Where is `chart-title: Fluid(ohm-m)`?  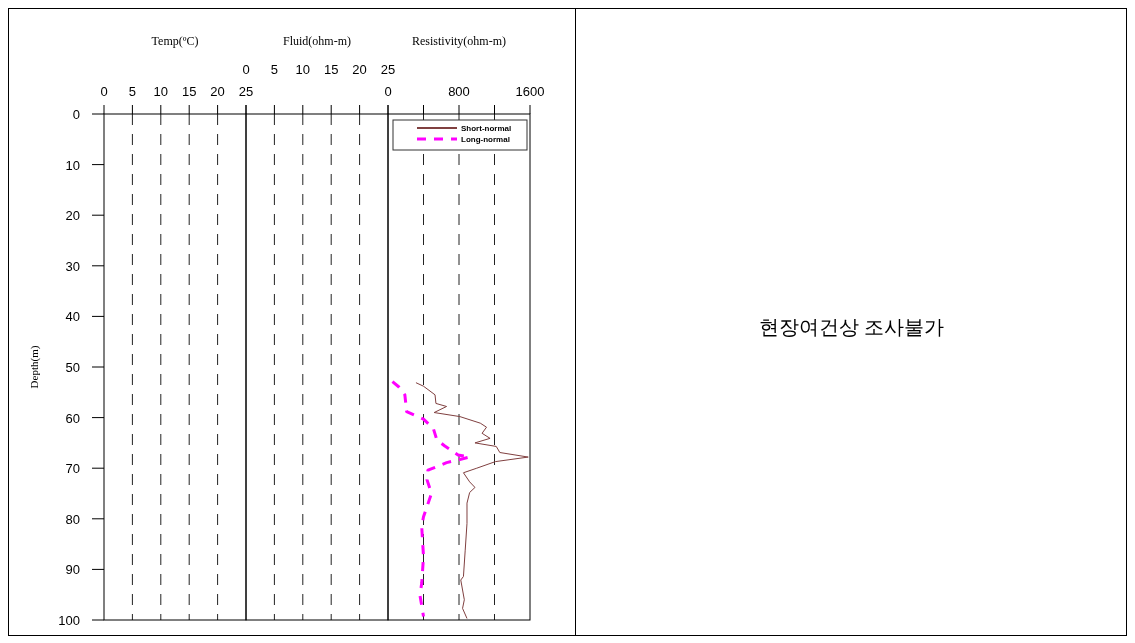
chart-title: Fluid(ohm-m) is located at coordinates (317, 41).